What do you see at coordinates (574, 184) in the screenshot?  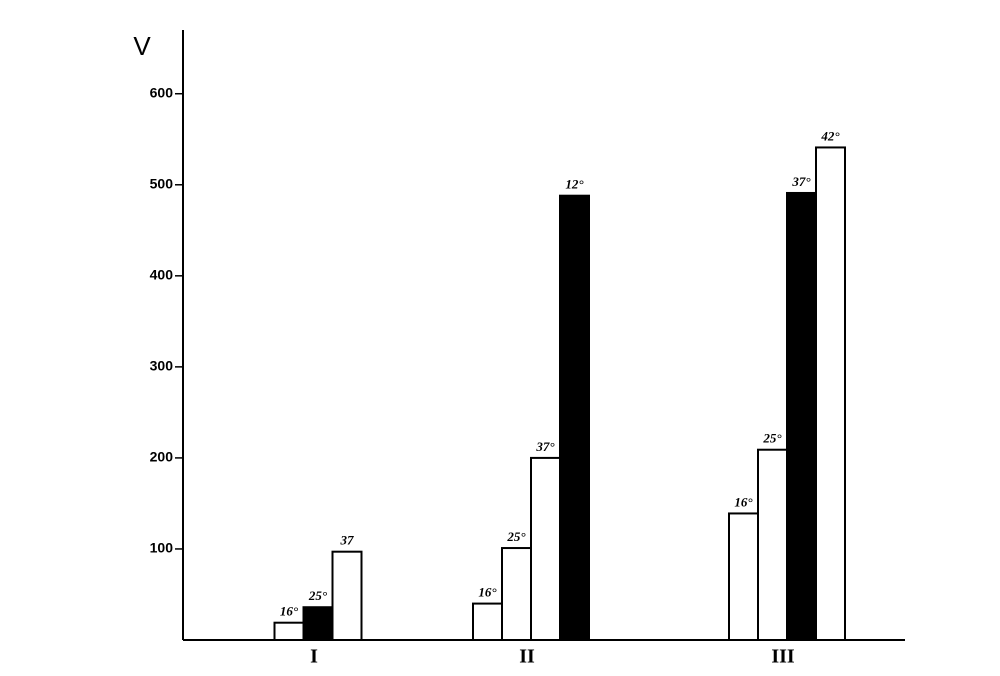 I see `bar-label: 12°` at bounding box center [574, 184].